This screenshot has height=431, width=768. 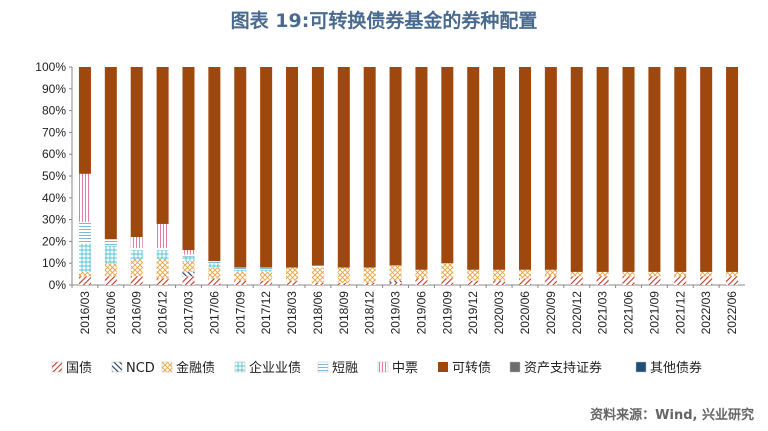 What do you see at coordinates (396, 313) in the screenshot?
I see `x-tick-label: 2019/03` at bounding box center [396, 313].